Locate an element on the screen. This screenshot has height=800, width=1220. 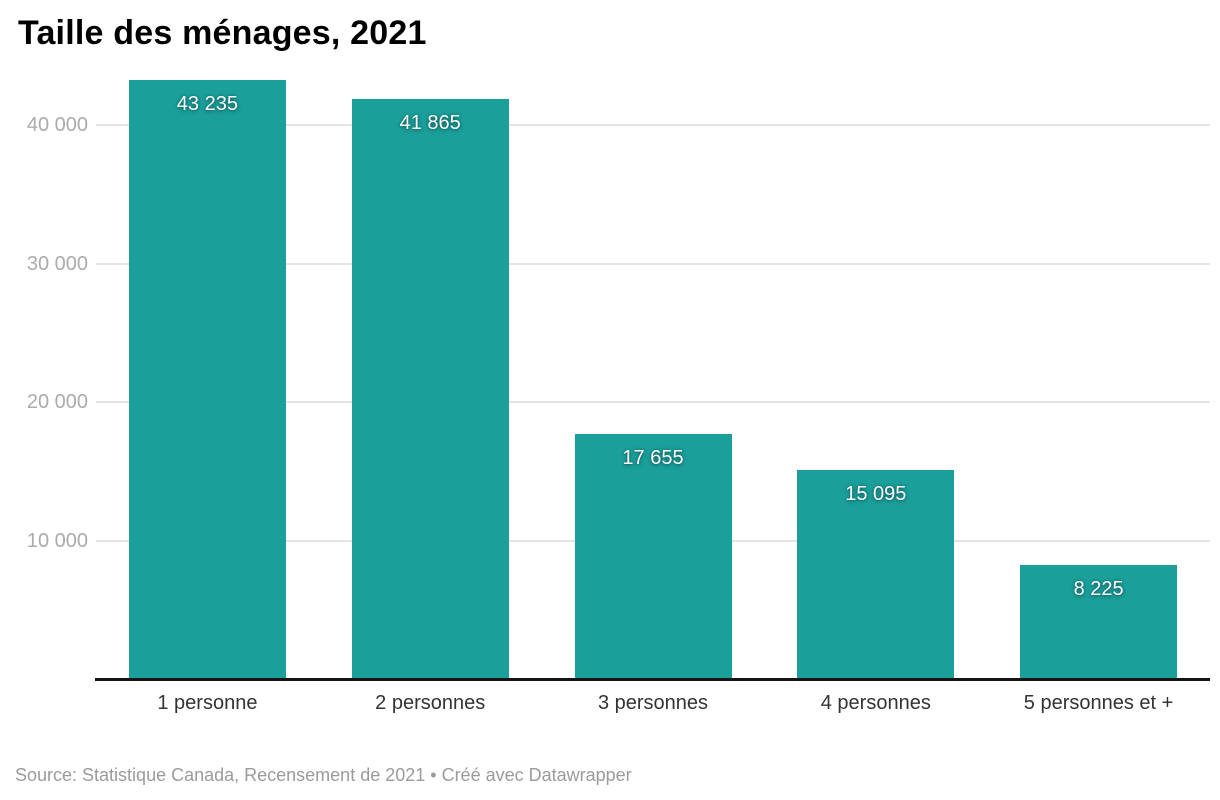
y-axis-tick-label: 10 000 is located at coordinates (57, 540).